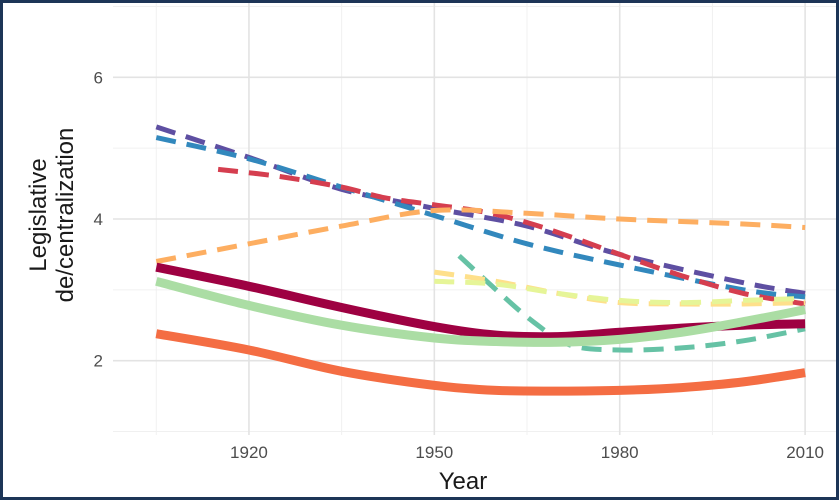 This screenshot has width=839, height=500. Describe the element at coordinates (98, 77) in the screenshot. I see `y-tick-label: 6` at that location.